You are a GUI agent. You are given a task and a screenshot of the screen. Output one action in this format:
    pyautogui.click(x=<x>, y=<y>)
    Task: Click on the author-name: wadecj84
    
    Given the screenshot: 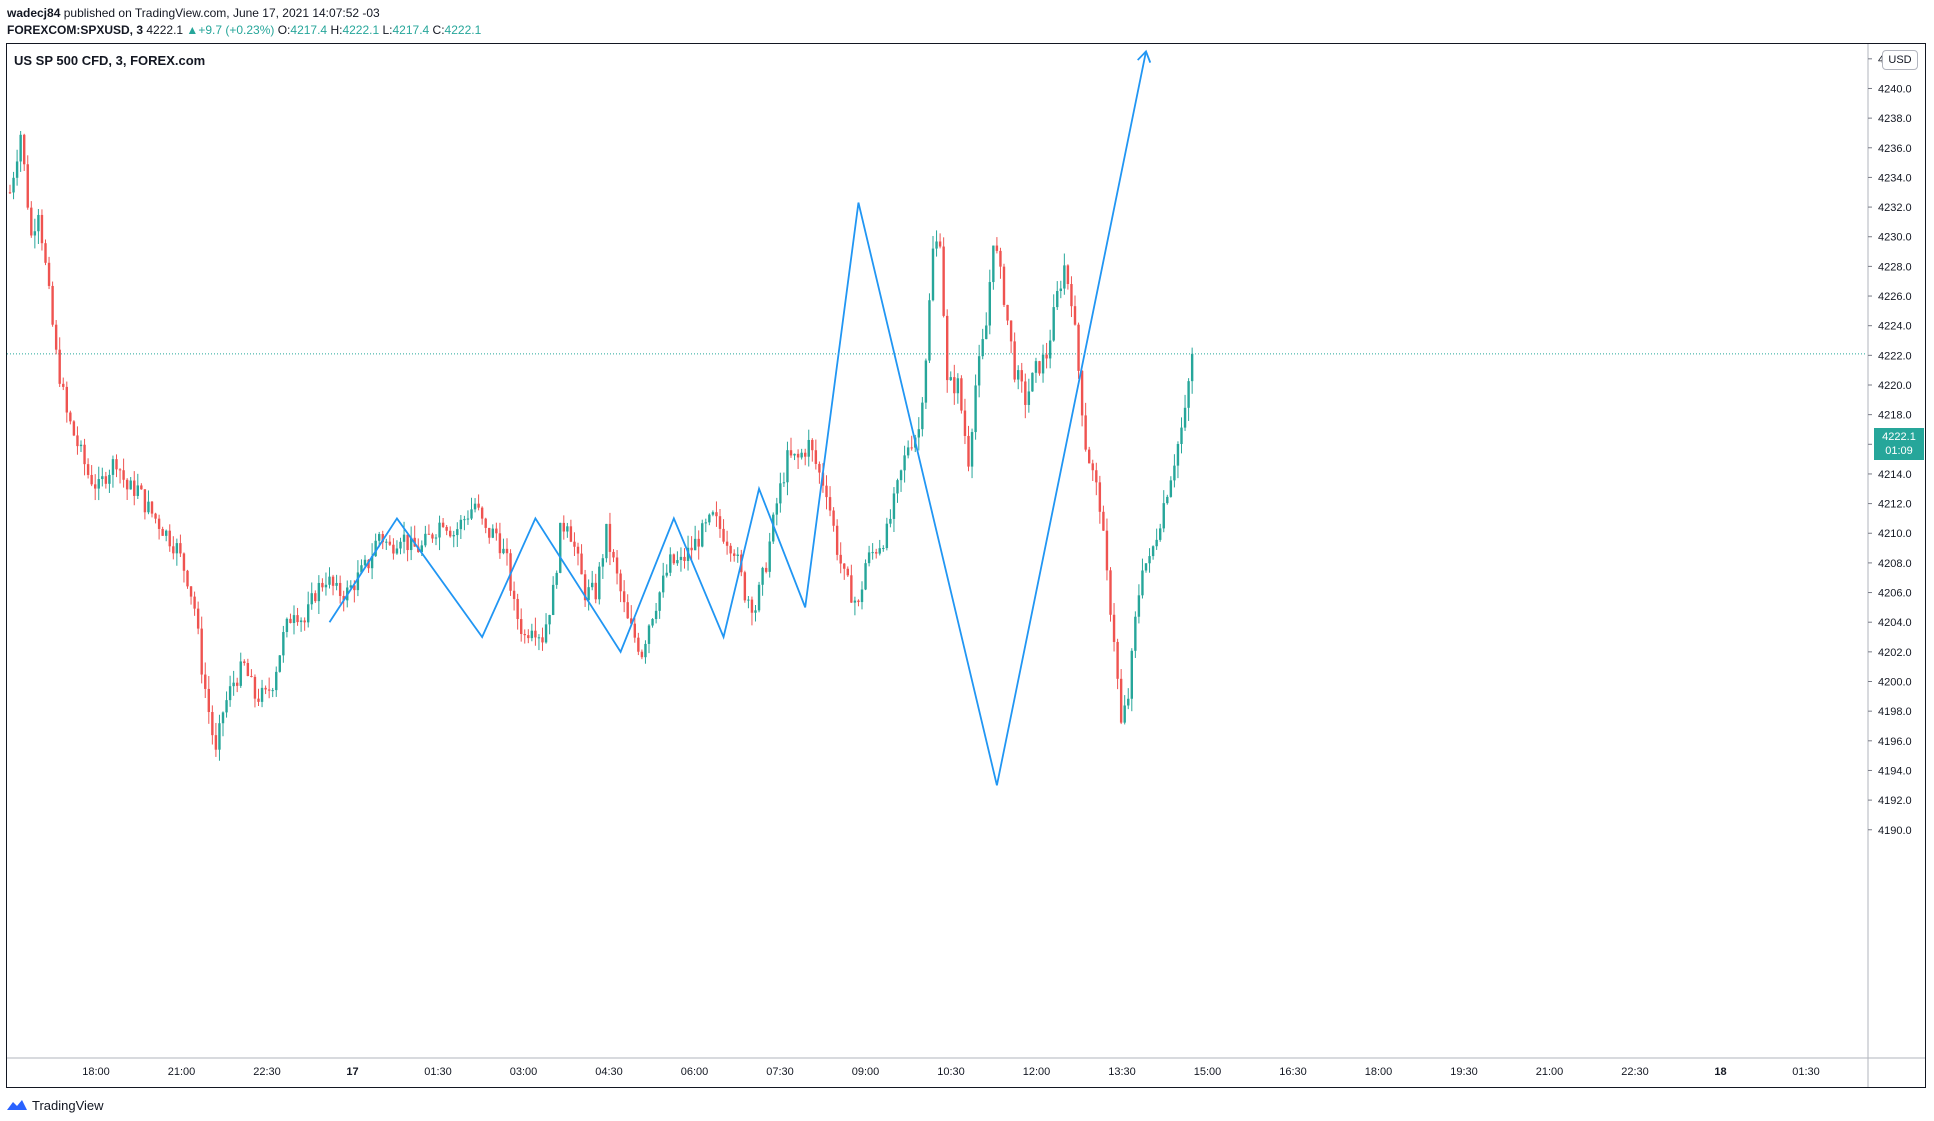 What is the action you would take?
    pyautogui.click(x=34, y=13)
    